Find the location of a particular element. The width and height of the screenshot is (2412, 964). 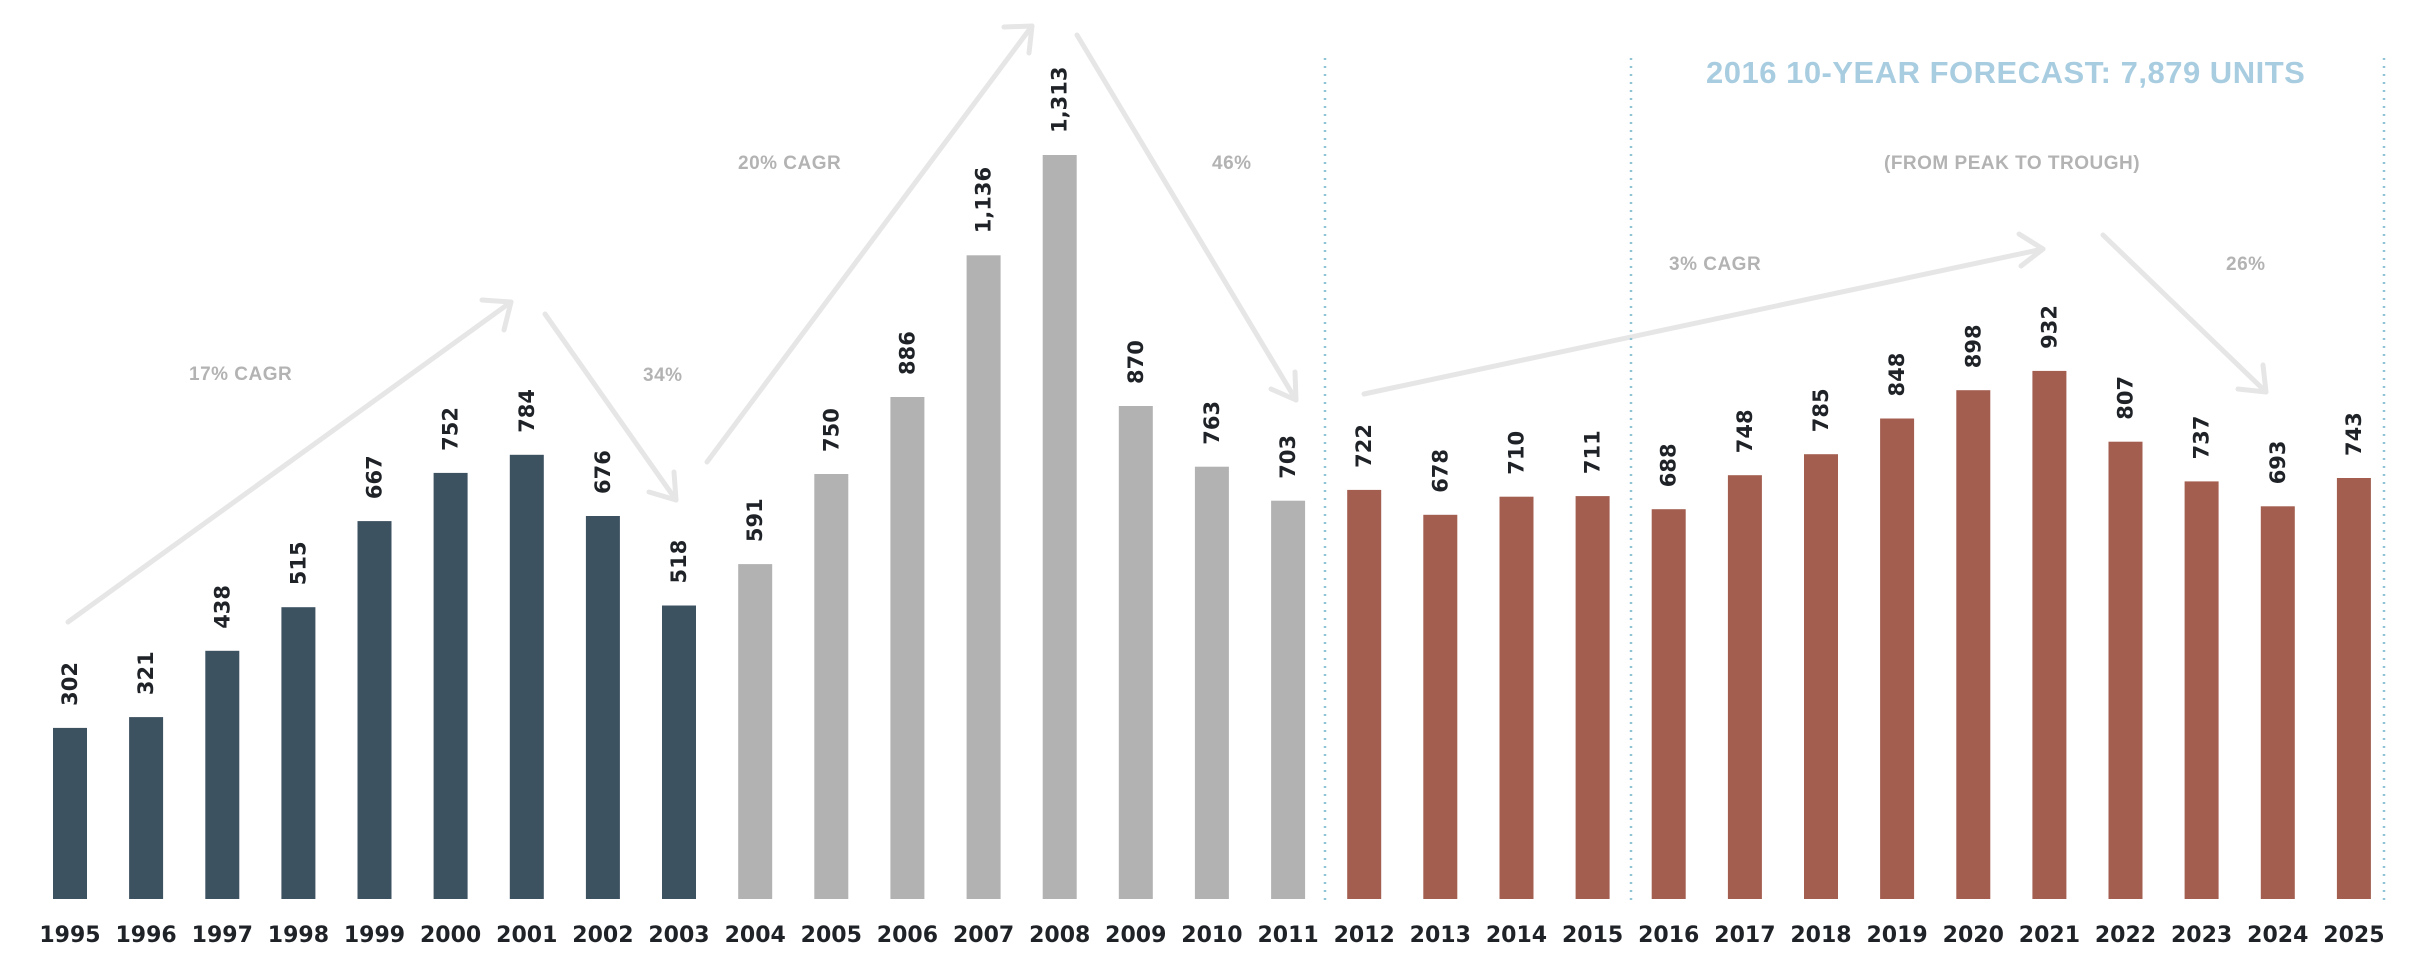

bar-2021 is located at coordinates (2049, 634).